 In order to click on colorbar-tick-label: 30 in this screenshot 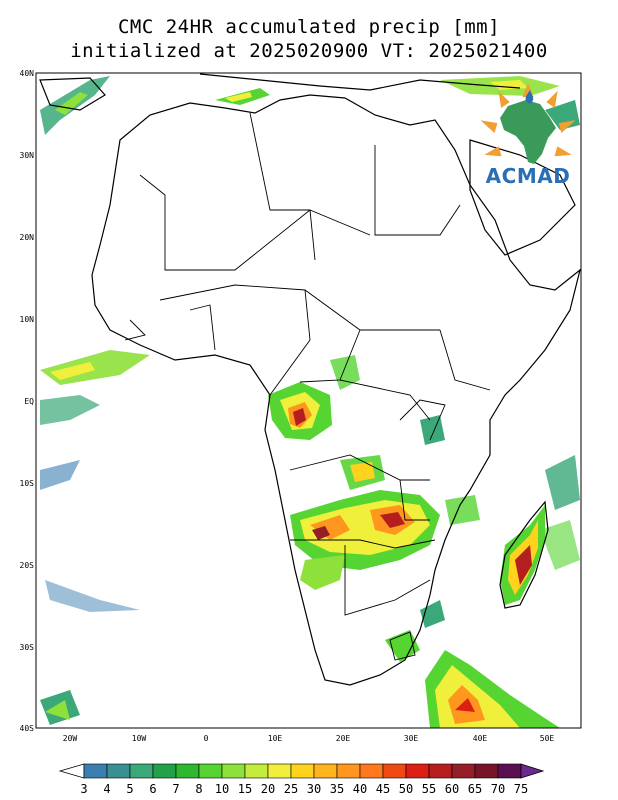, I will do `click(314, 789)`.